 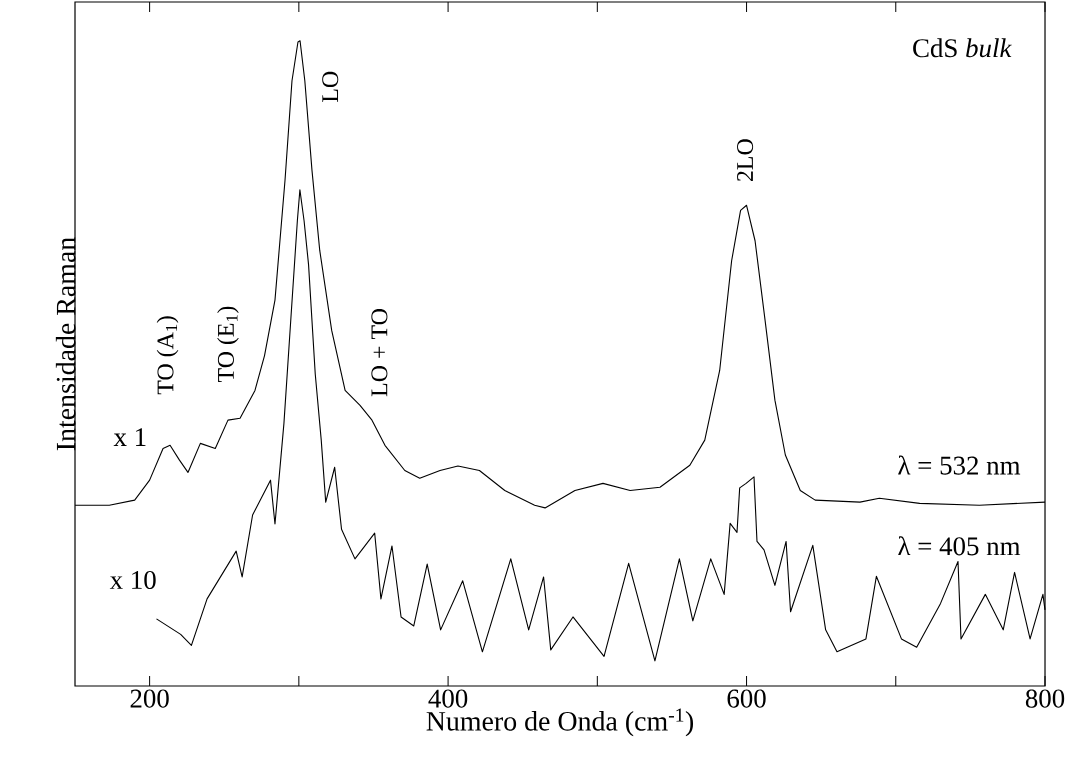 What do you see at coordinates (448, 698) in the screenshot?
I see `x-tick-label: 400` at bounding box center [448, 698].